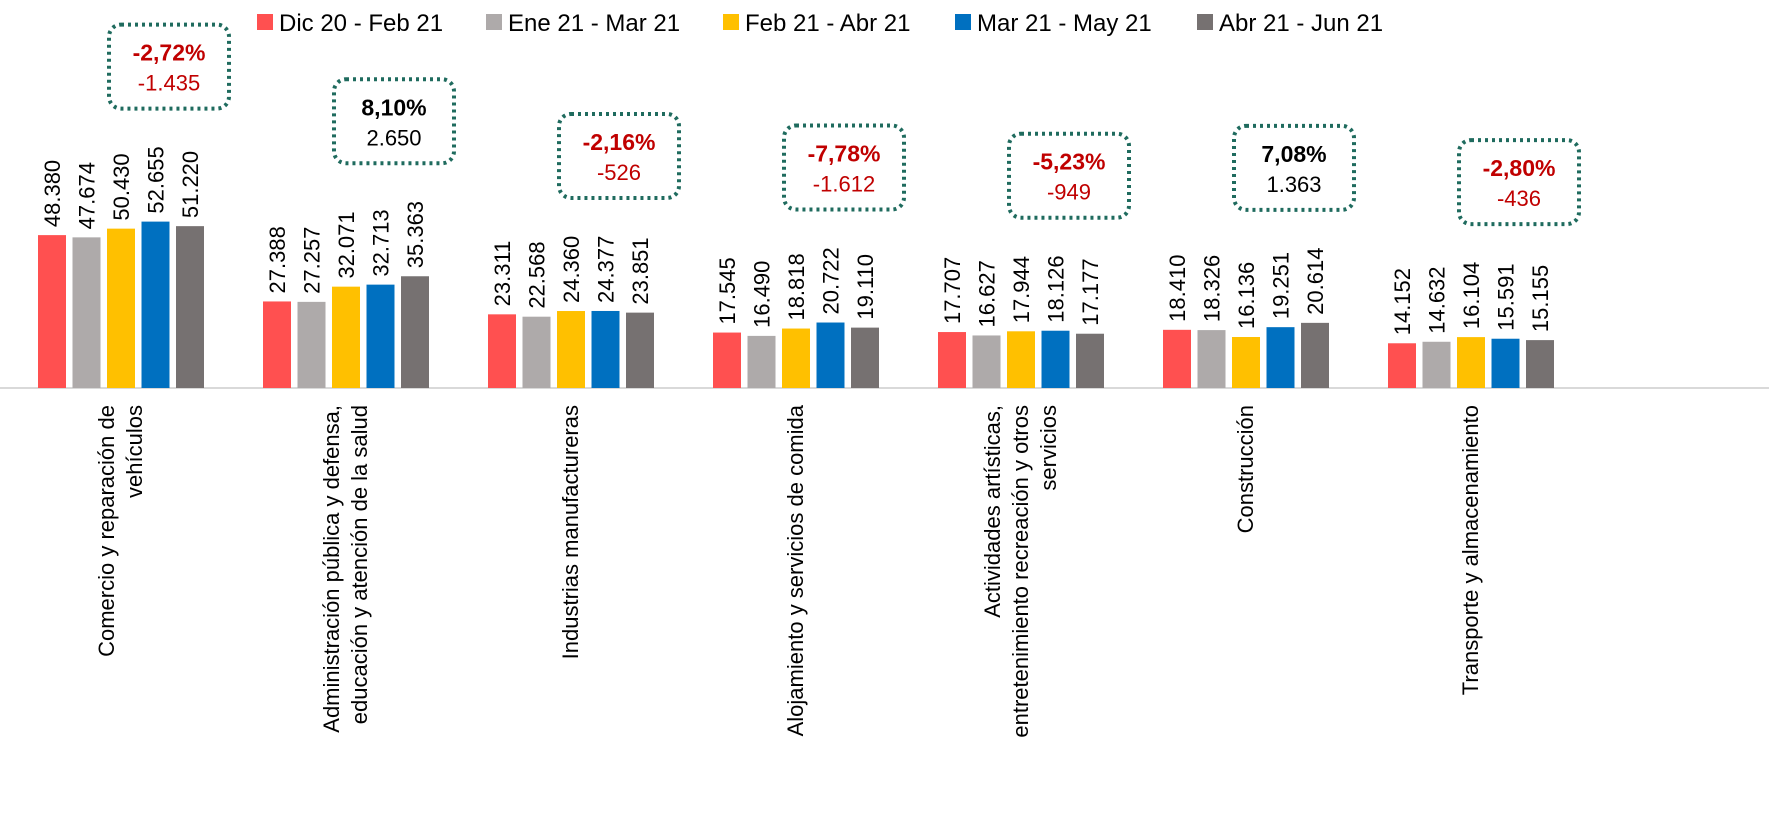 Image resolution: width=1769 pixels, height=836 pixels. I want to click on legend-label: Feb 21 - Abr 21, so click(827, 23).